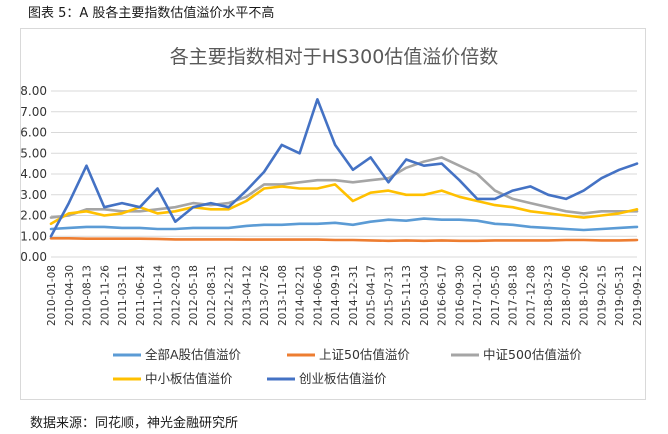 The height and width of the screenshot is (434, 668). What do you see at coordinates (496, 295) in the screenshot?
I see `x-tick-label: 2017-05-05` at bounding box center [496, 295].